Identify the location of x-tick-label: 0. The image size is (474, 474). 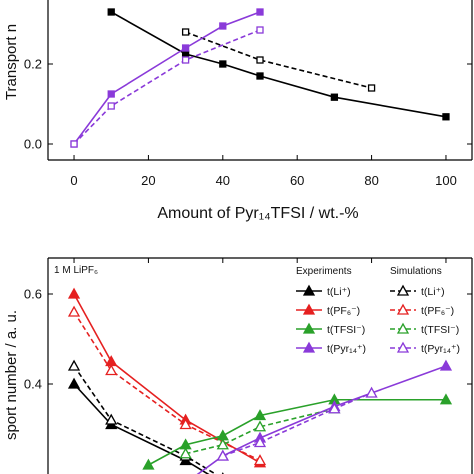
(73, 180).